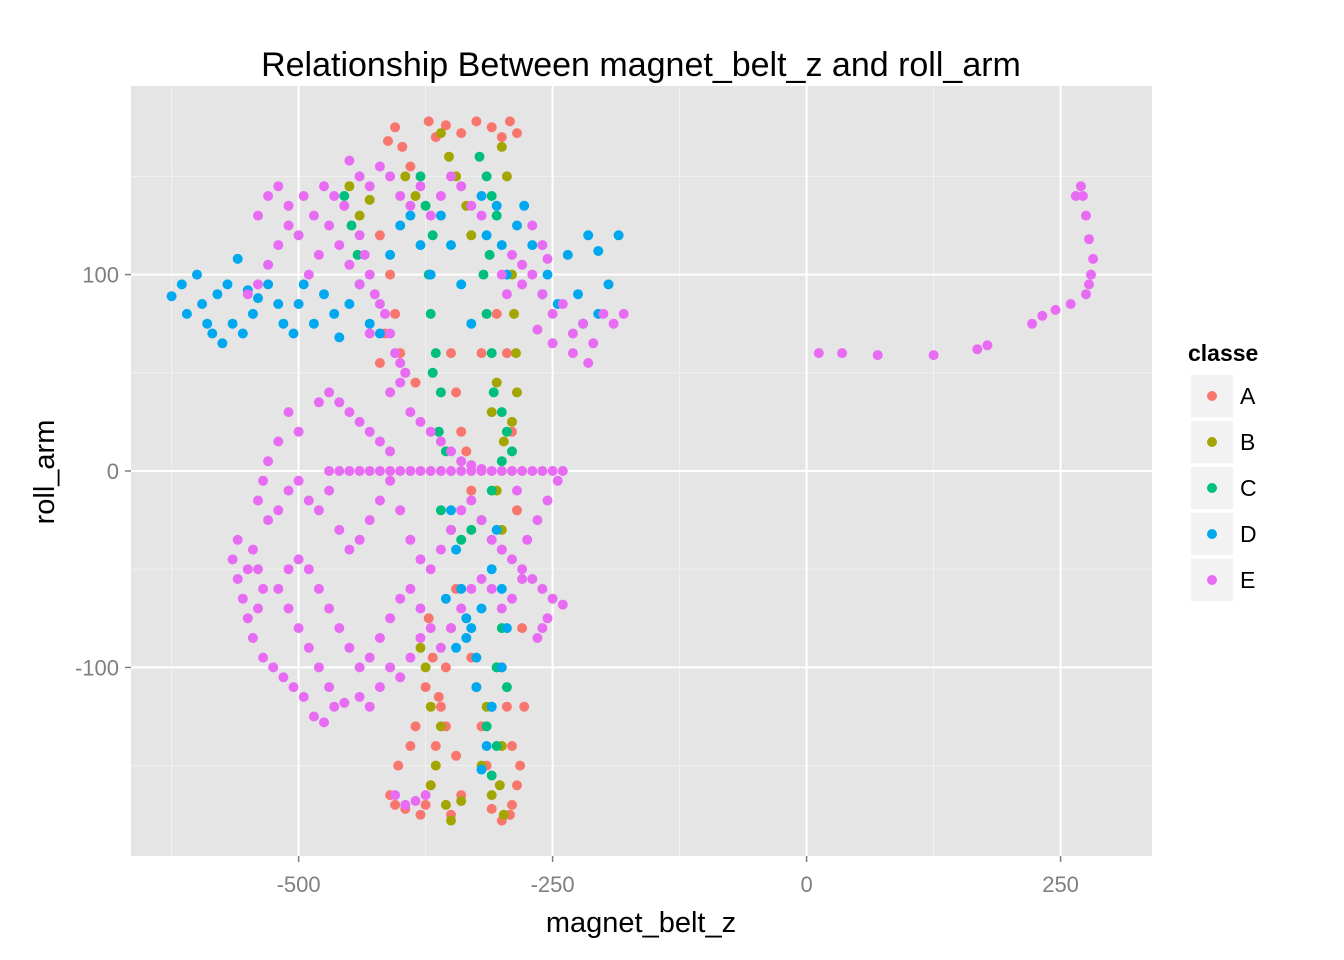  I want to click on legend-label: C, so click(1248, 488).